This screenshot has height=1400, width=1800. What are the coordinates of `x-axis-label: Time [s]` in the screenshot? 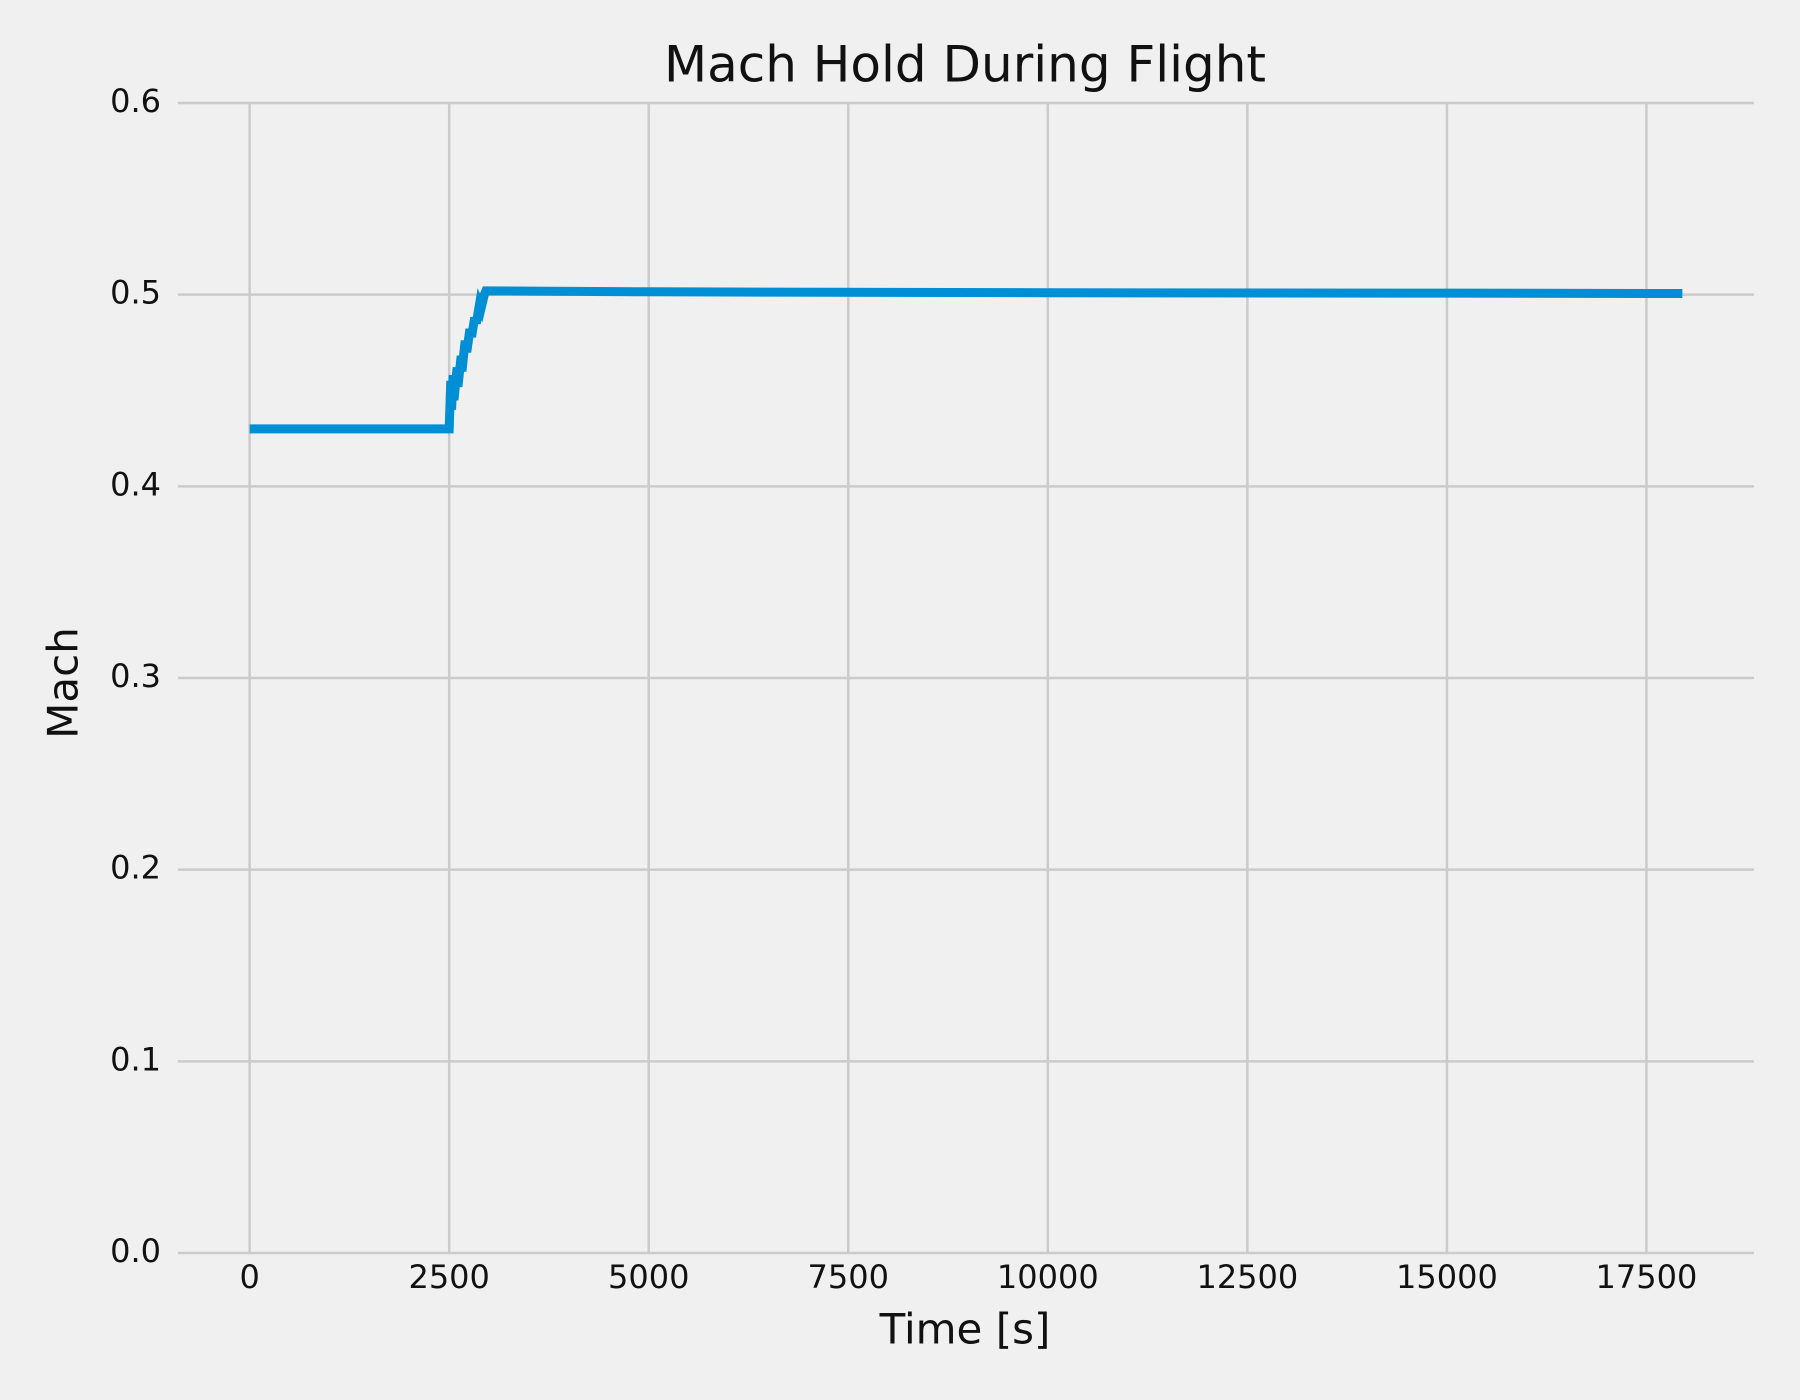 It's located at (965, 1329).